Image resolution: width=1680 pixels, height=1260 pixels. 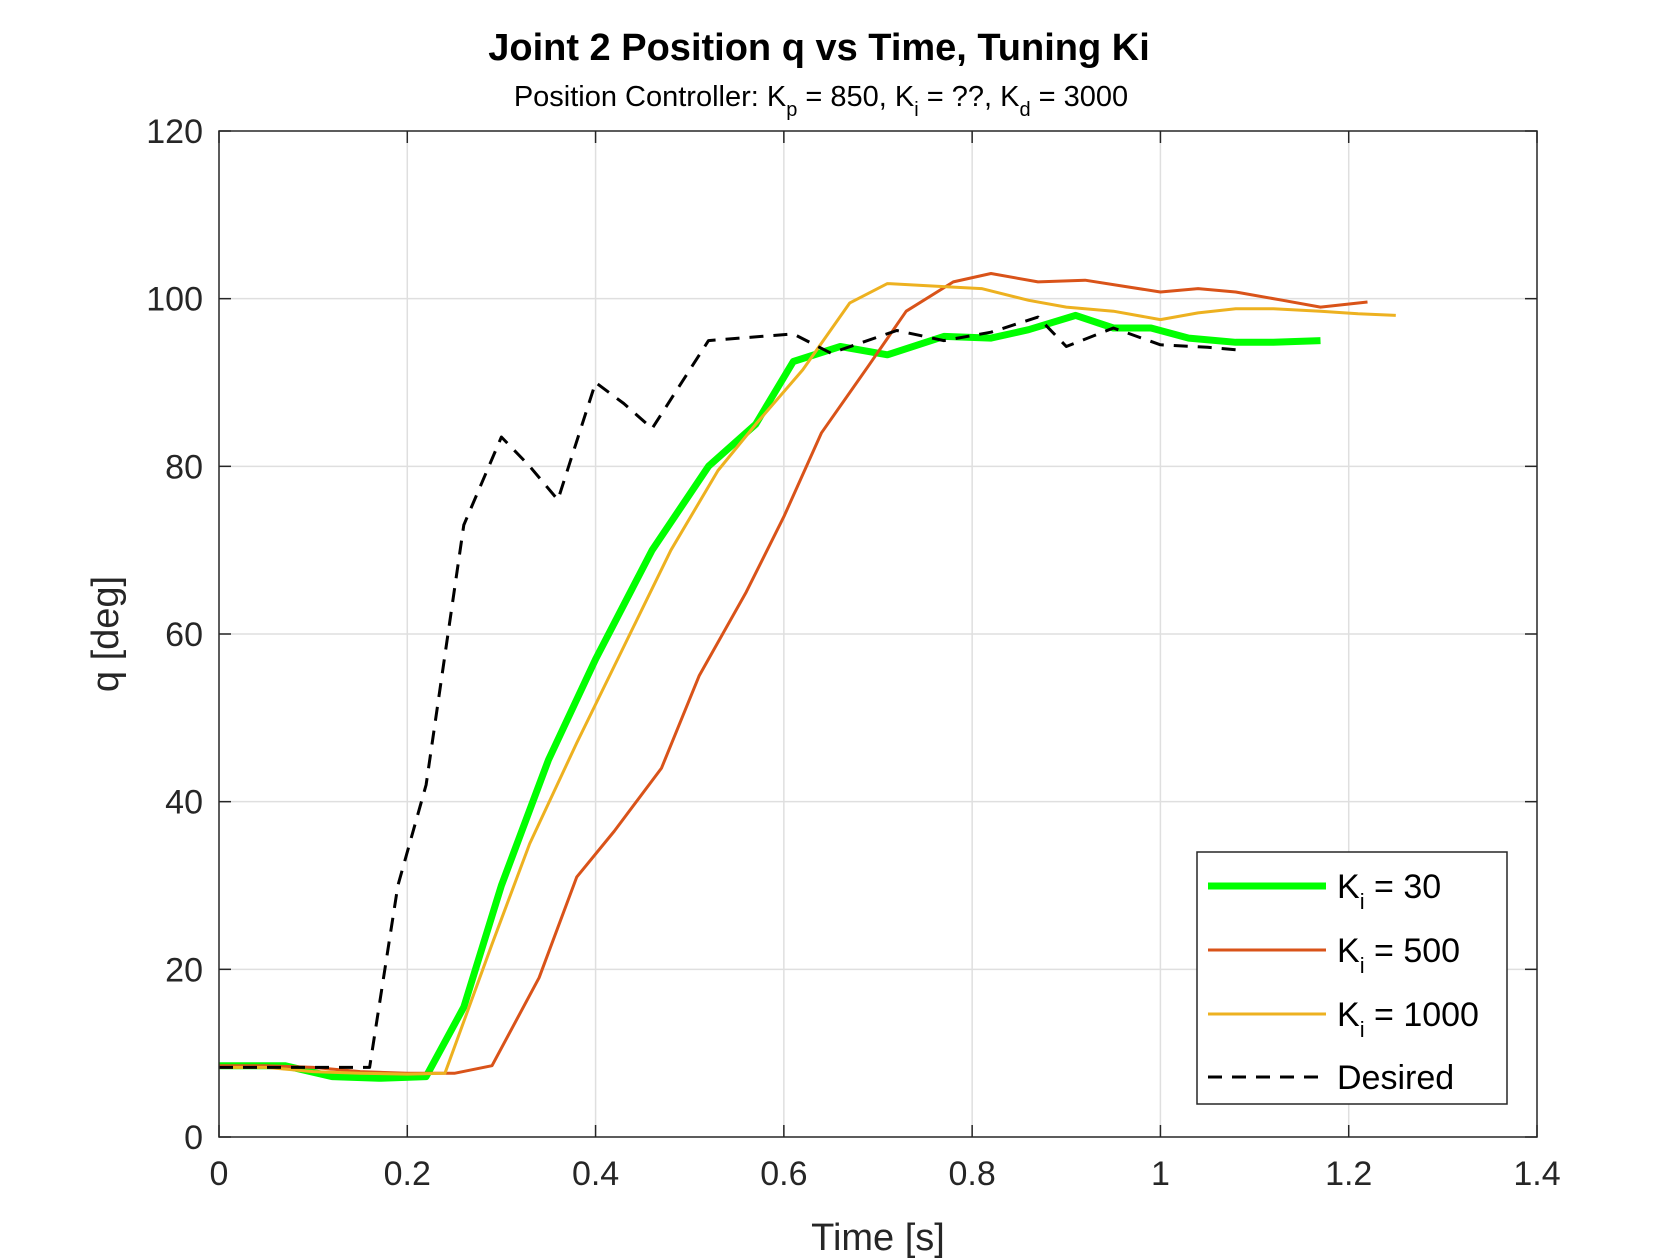 What do you see at coordinates (1536, 1174) in the screenshot?
I see `x-tick-label: 1.4` at bounding box center [1536, 1174].